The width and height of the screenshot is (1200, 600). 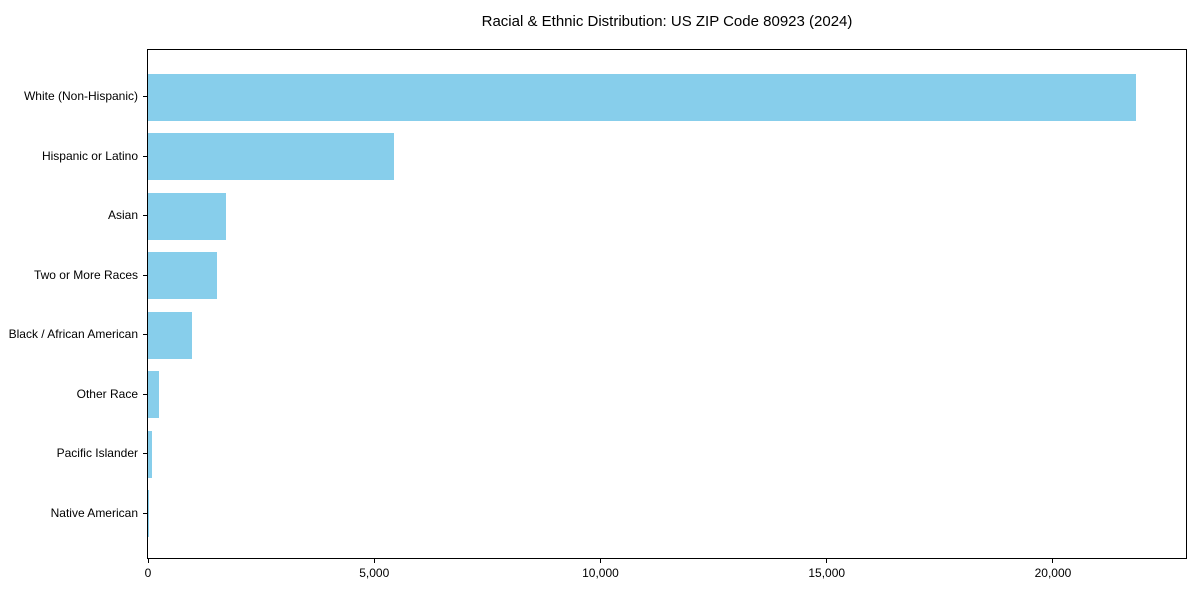 What do you see at coordinates (148, 573) in the screenshot?
I see `x-tick-label: 0` at bounding box center [148, 573].